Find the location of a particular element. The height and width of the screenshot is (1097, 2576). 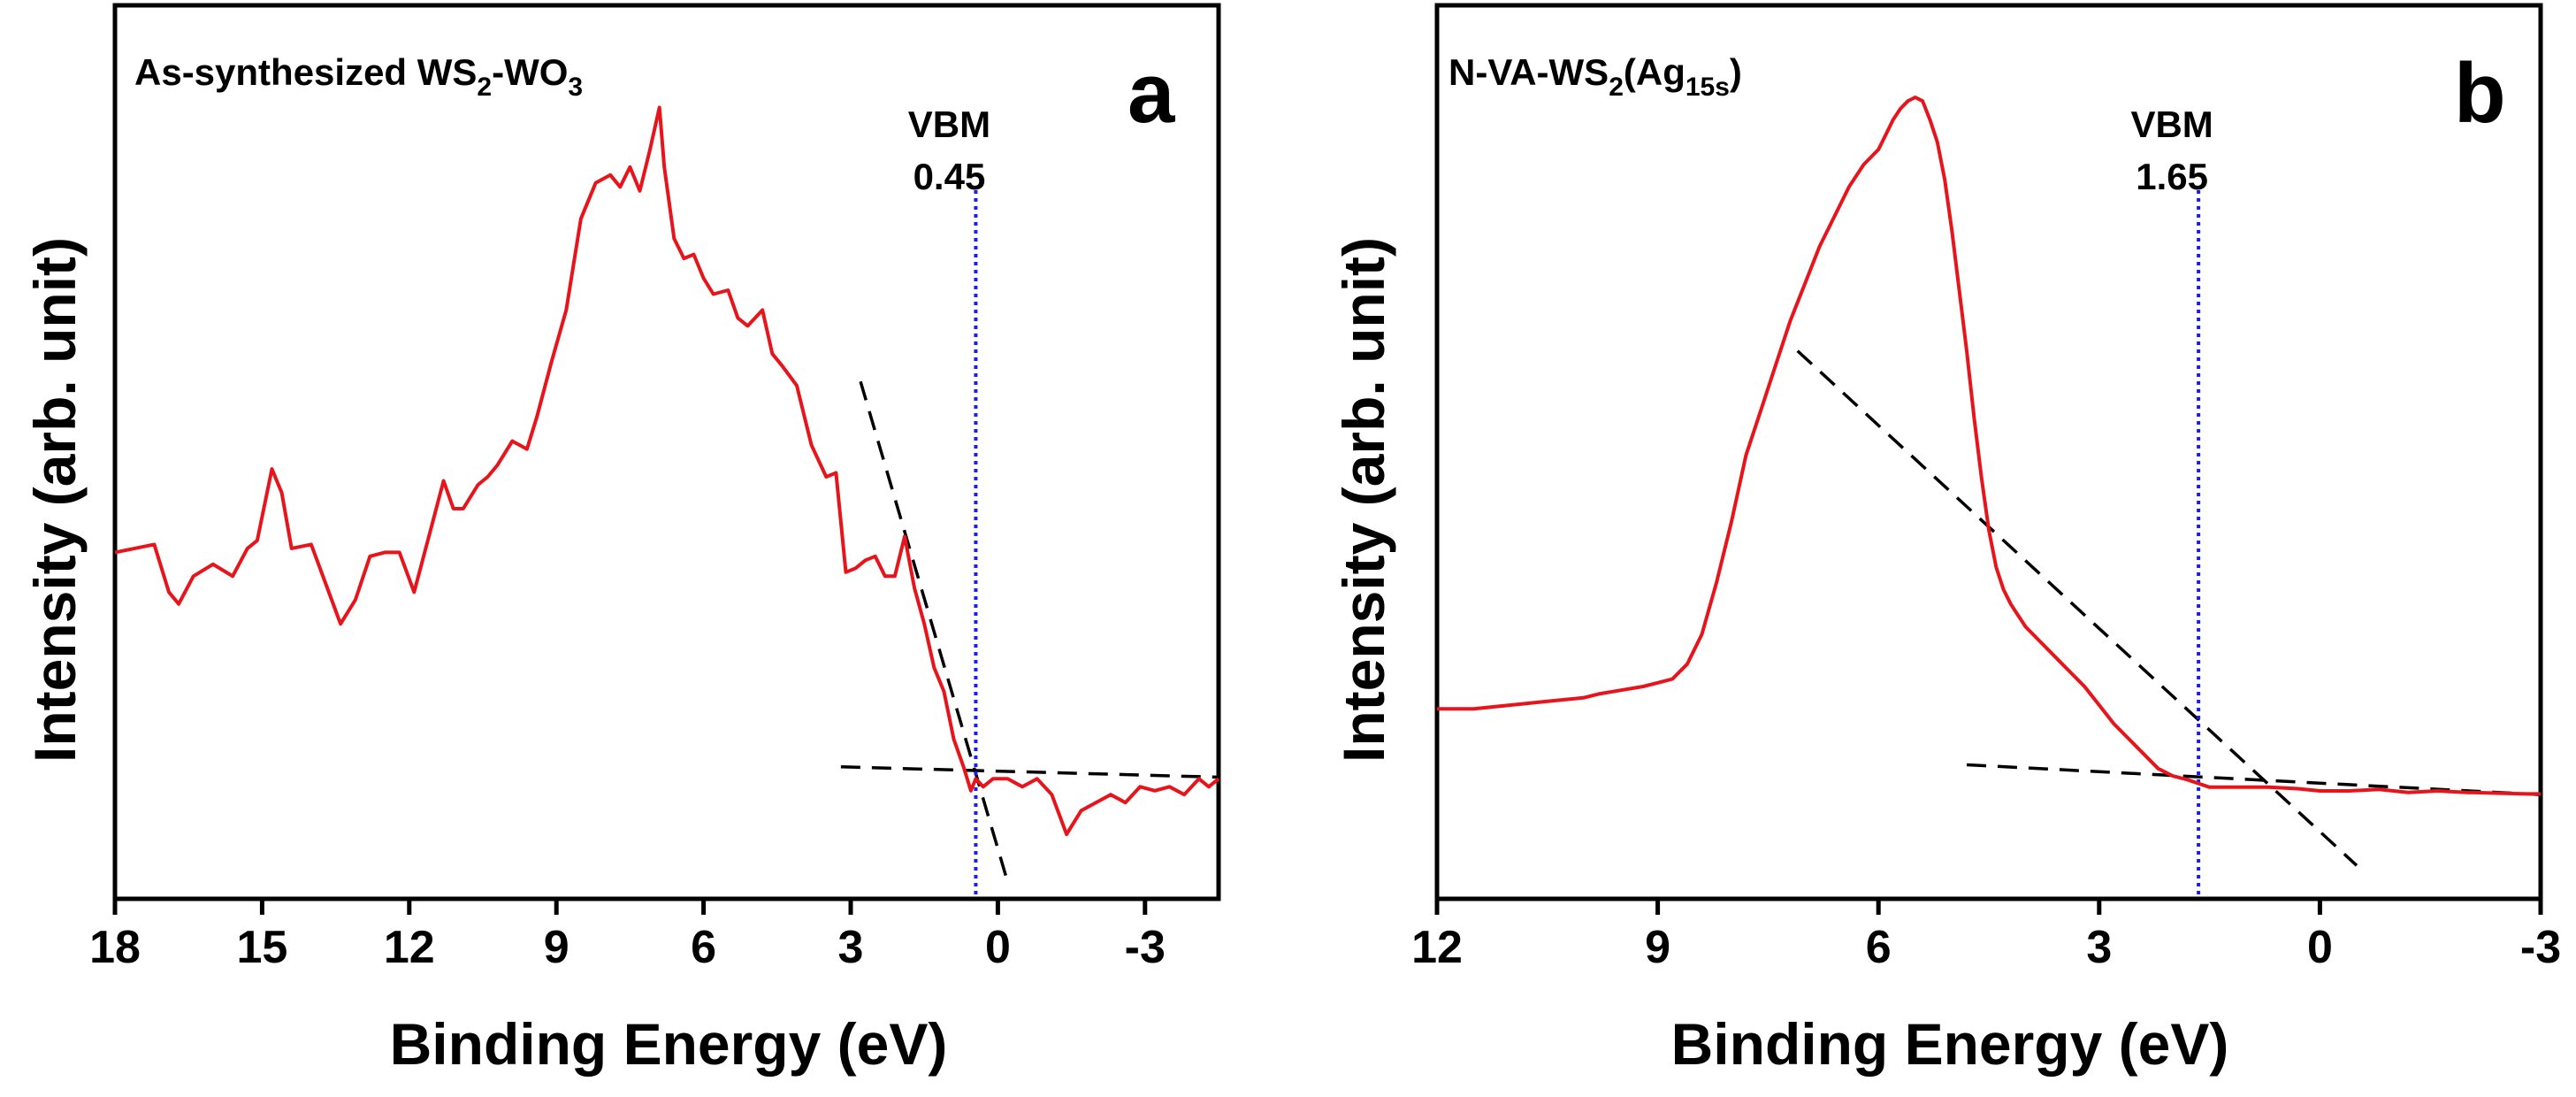

panel-b-sample-label-tail: ) is located at coordinates (1736, 72).